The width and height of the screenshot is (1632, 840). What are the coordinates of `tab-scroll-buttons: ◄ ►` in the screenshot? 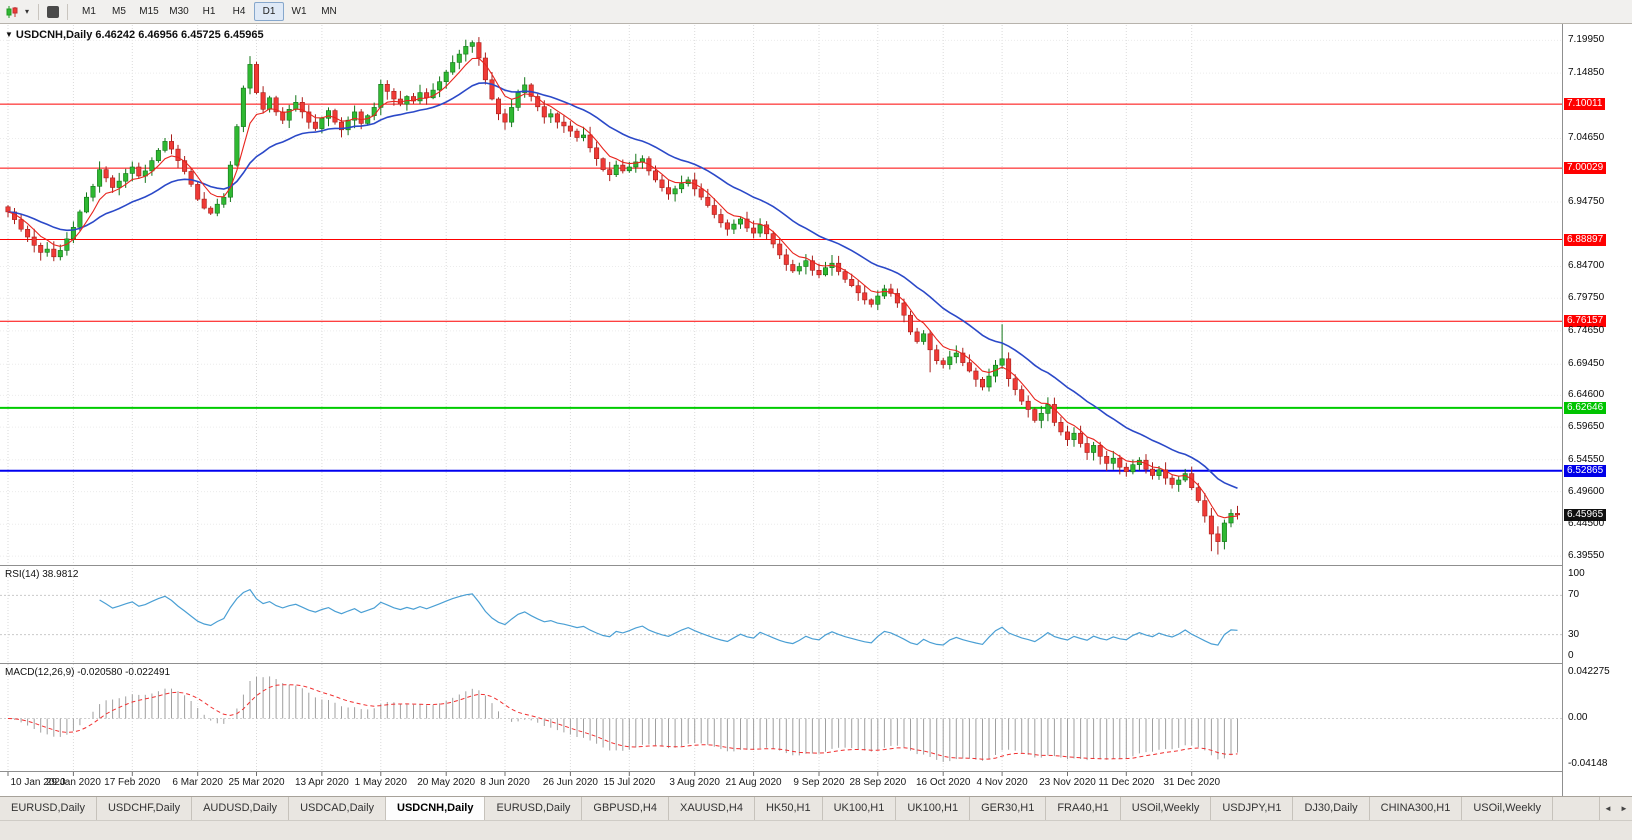 It's located at (1615, 808).